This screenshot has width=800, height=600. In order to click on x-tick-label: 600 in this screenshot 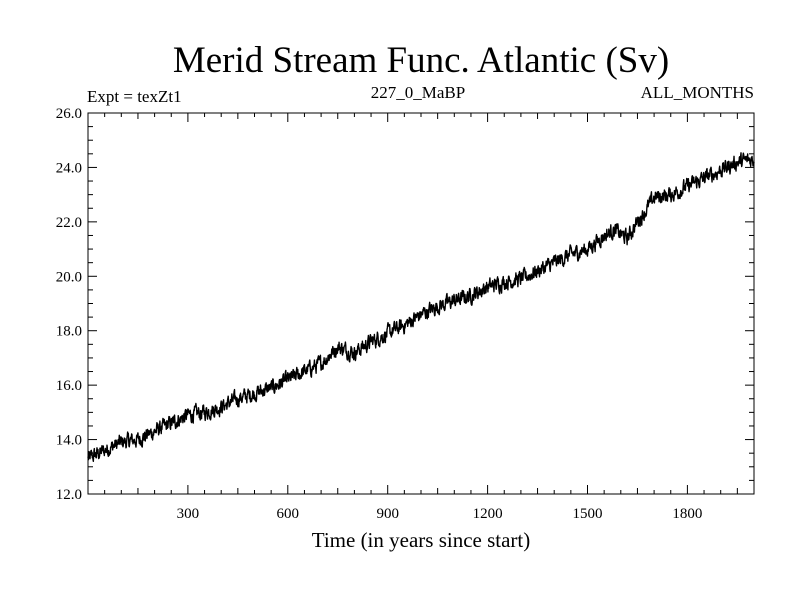, I will do `click(288, 514)`.